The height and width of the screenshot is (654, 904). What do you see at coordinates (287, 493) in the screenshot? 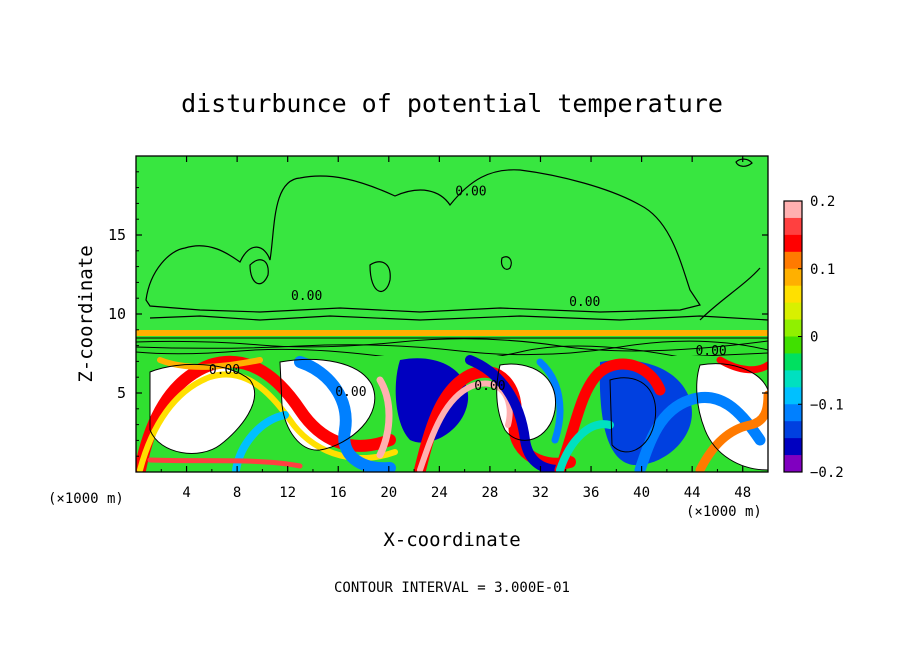
I see `x-tick-label: 12` at bounding box center [287, 493].